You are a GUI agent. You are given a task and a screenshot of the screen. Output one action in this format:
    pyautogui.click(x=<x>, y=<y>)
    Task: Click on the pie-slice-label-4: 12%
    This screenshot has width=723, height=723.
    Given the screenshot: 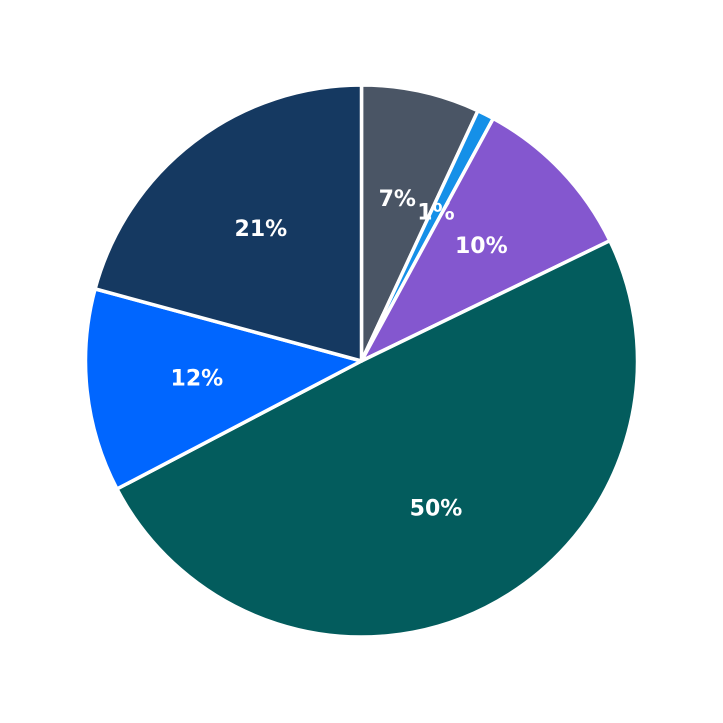 What is the action you would take?
    pyautogui.click(x=197, y=378)
    